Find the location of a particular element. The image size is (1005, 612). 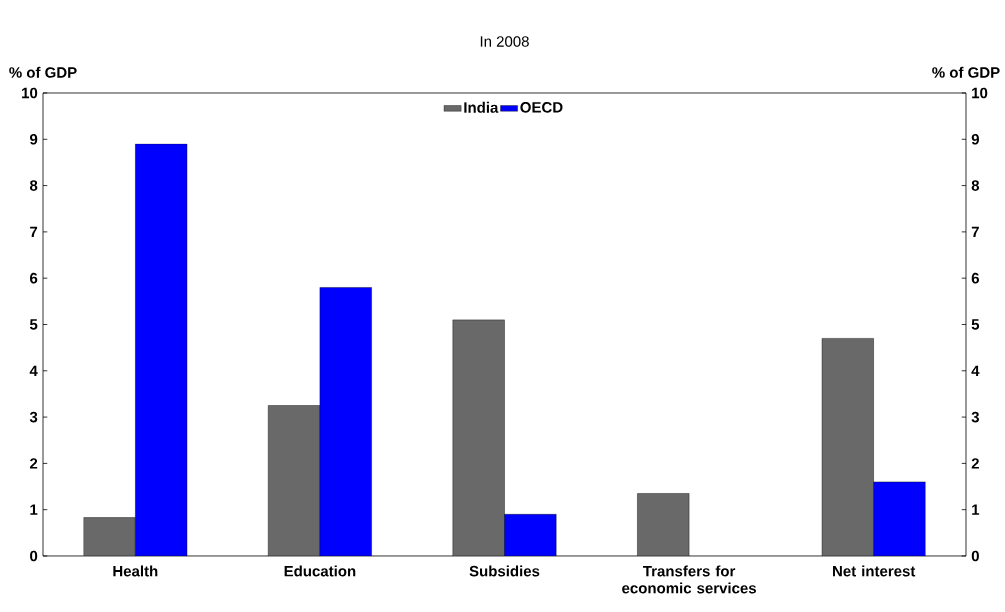

y2-tick-label: 9 is located at coordinates (975, 139).